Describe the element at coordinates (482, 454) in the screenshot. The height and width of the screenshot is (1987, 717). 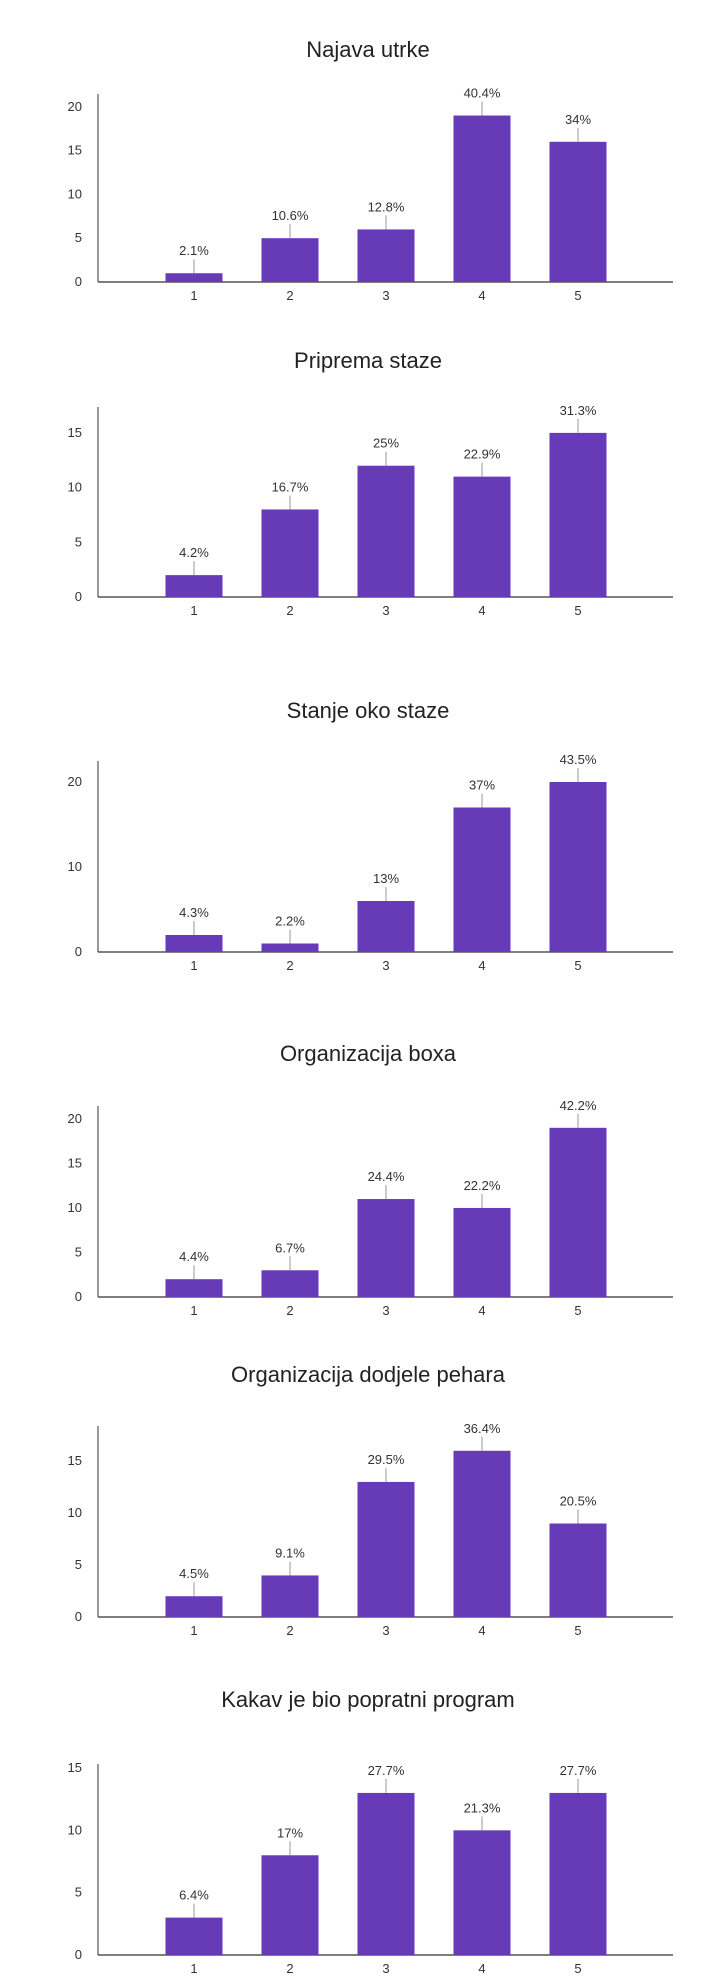
I see `data-label: 22.9%` at that location.